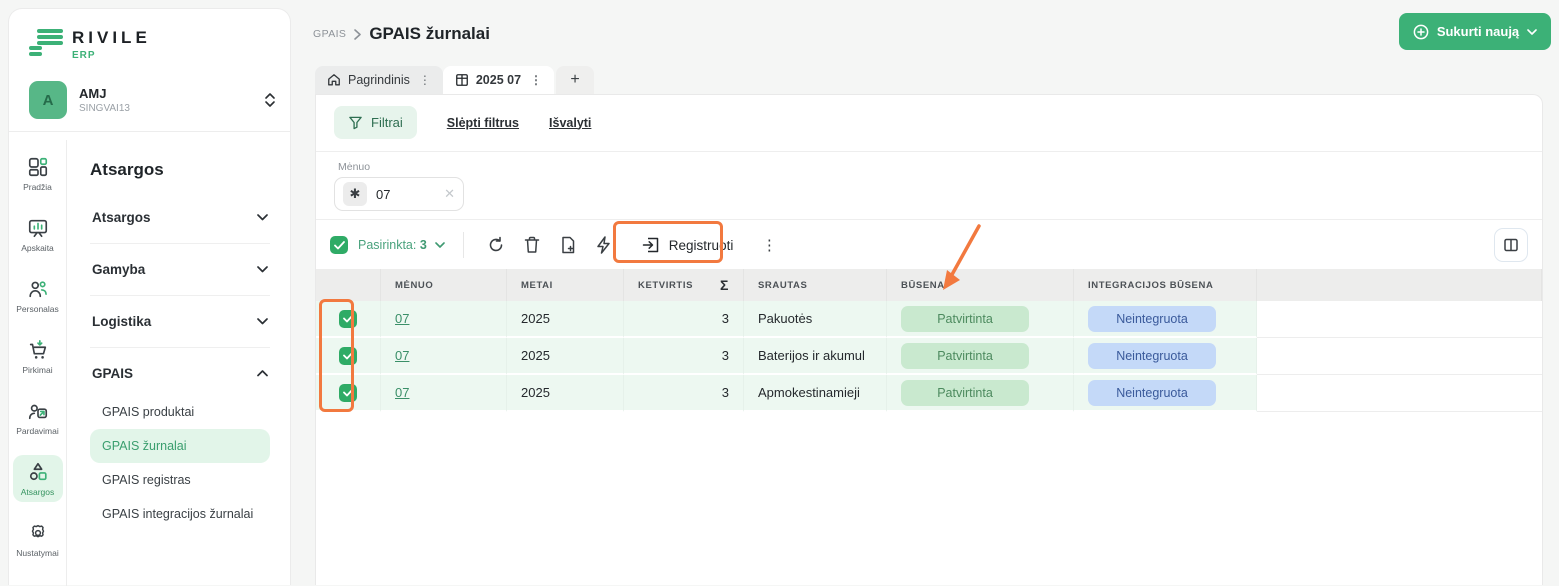 The width and height of the screenshot is (1559, 586). I want to click on refresh-button, so click(496, 245).